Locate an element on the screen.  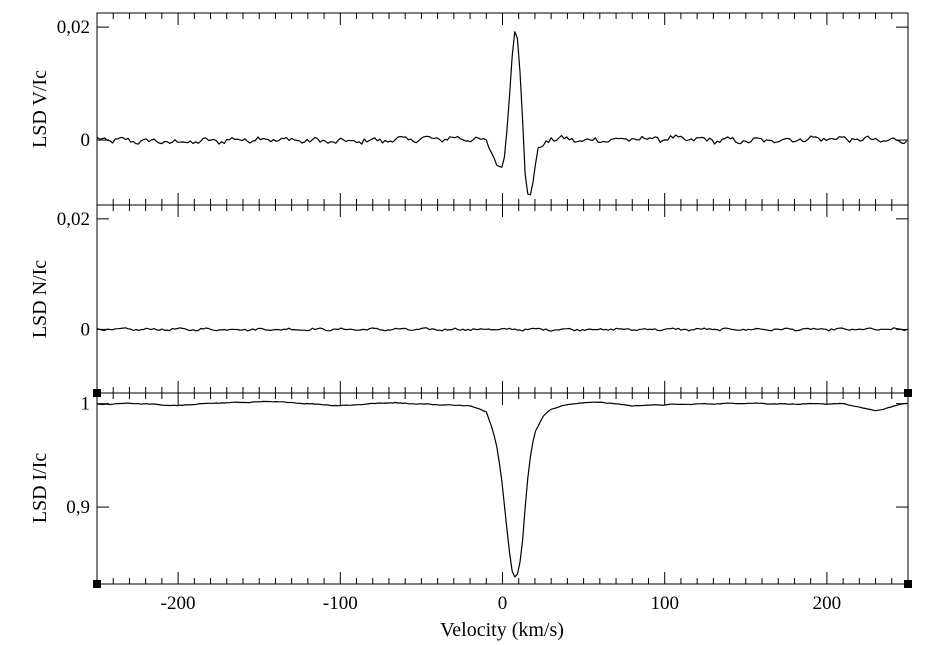
panel-v-ylabel: LSD V/Ic is located at coordinates (40, 109).